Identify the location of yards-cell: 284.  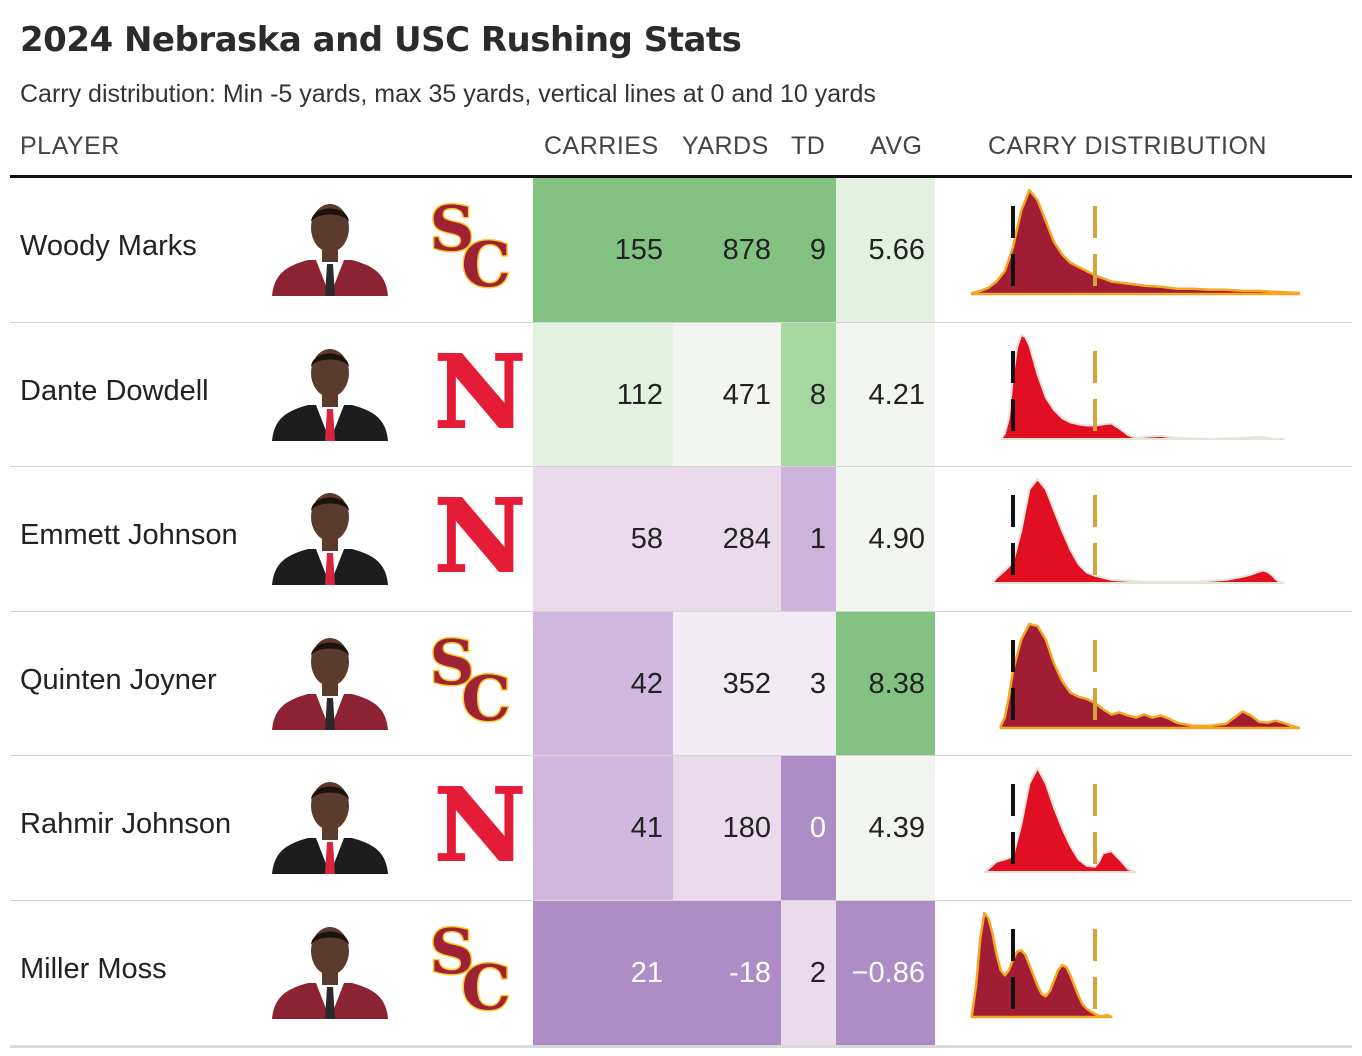
(727, 539).